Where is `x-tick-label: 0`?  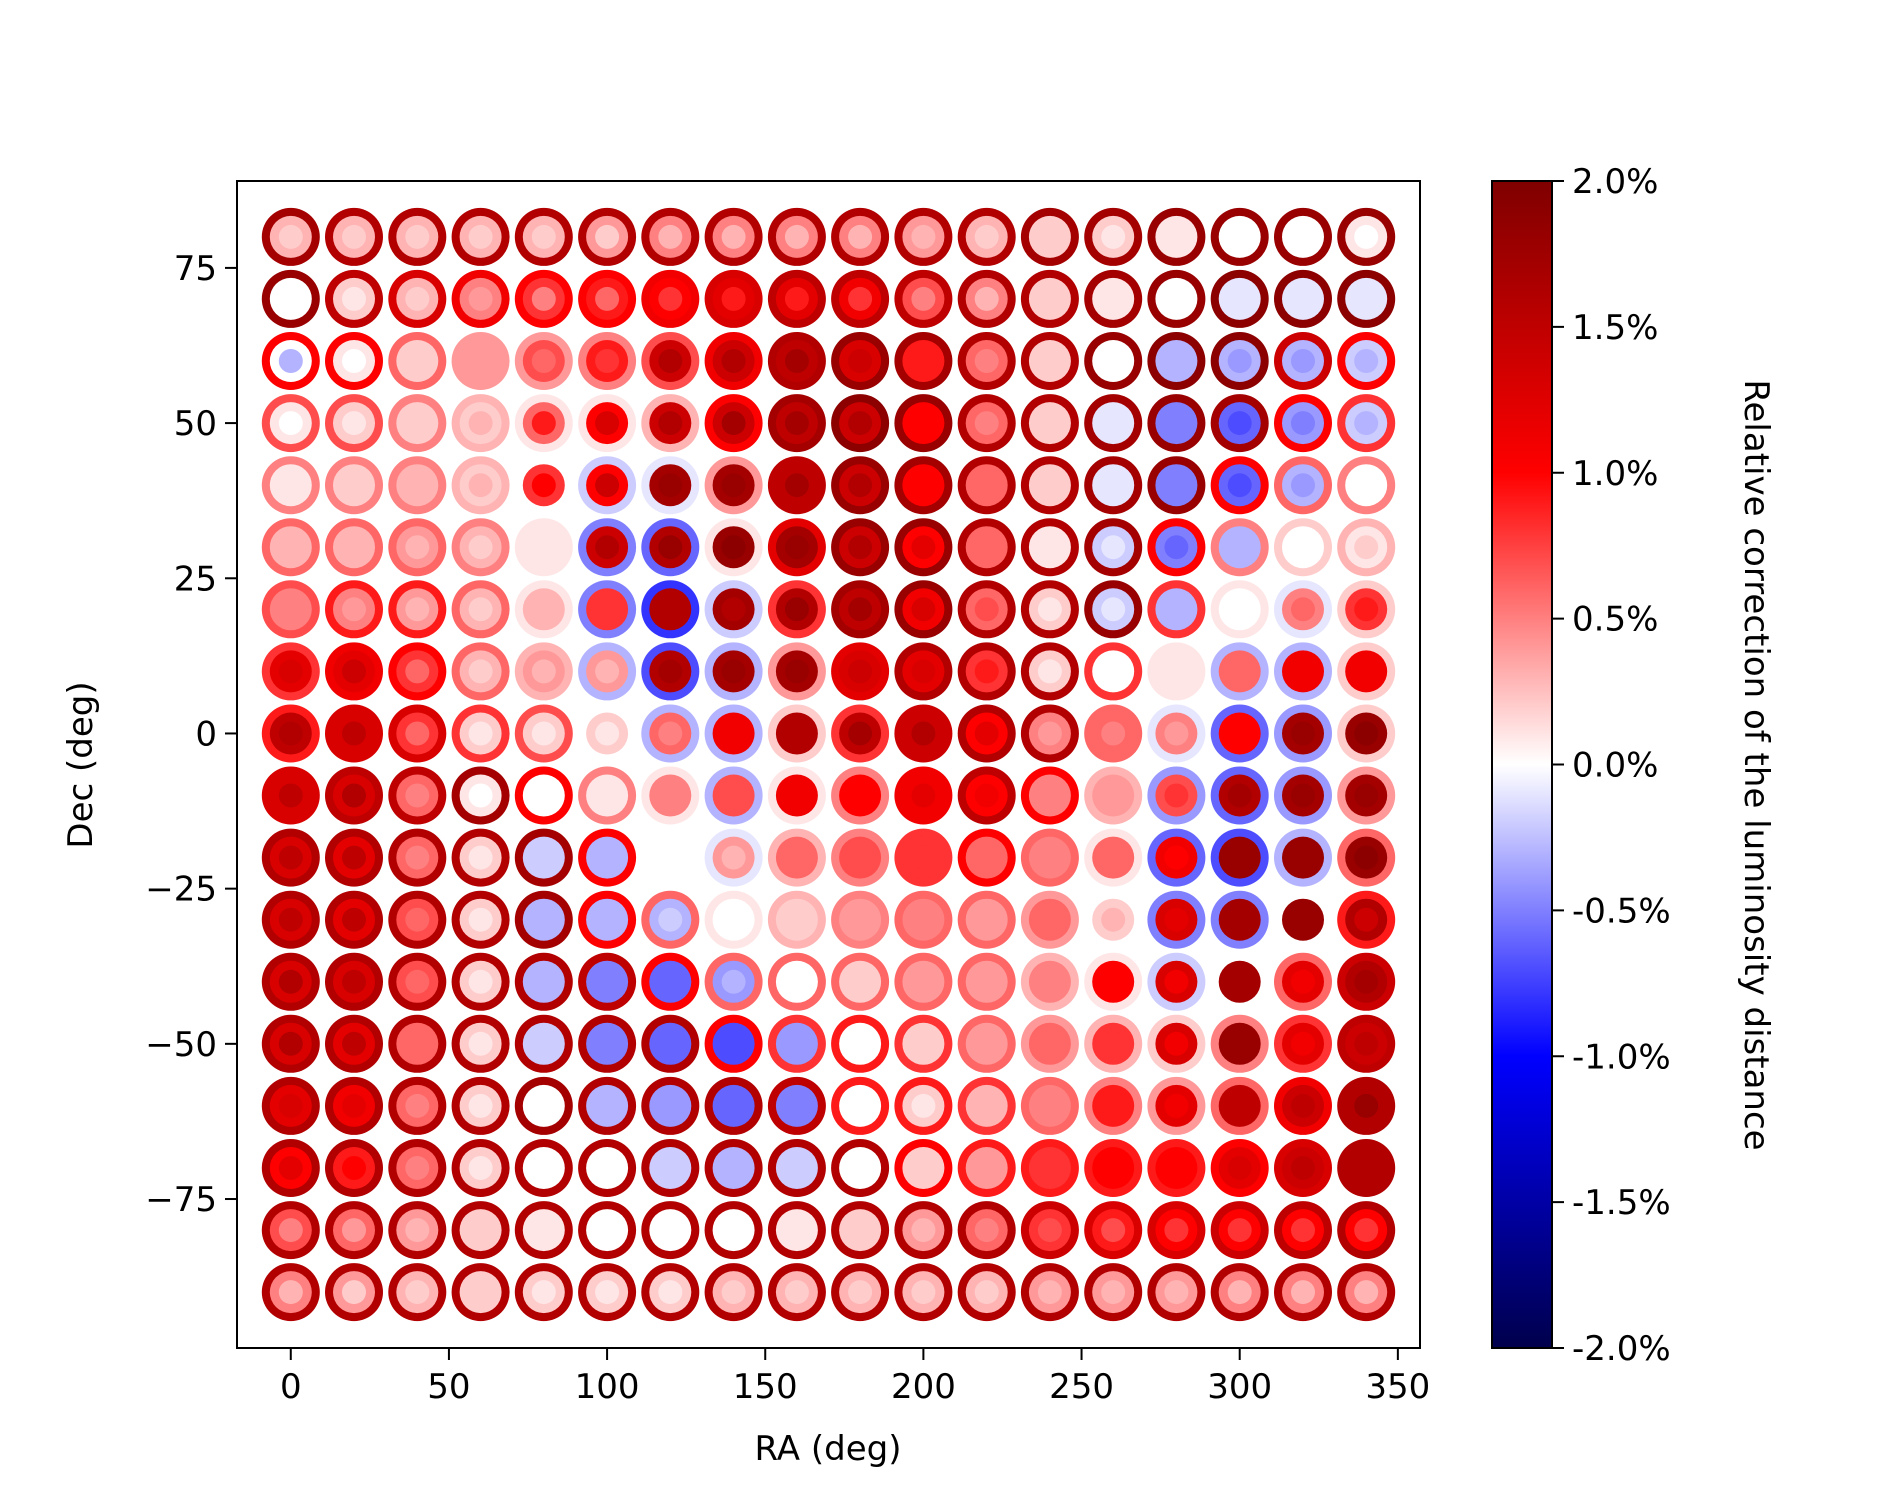
x-tick-label: 0 is located at coordinates (291, 1387).